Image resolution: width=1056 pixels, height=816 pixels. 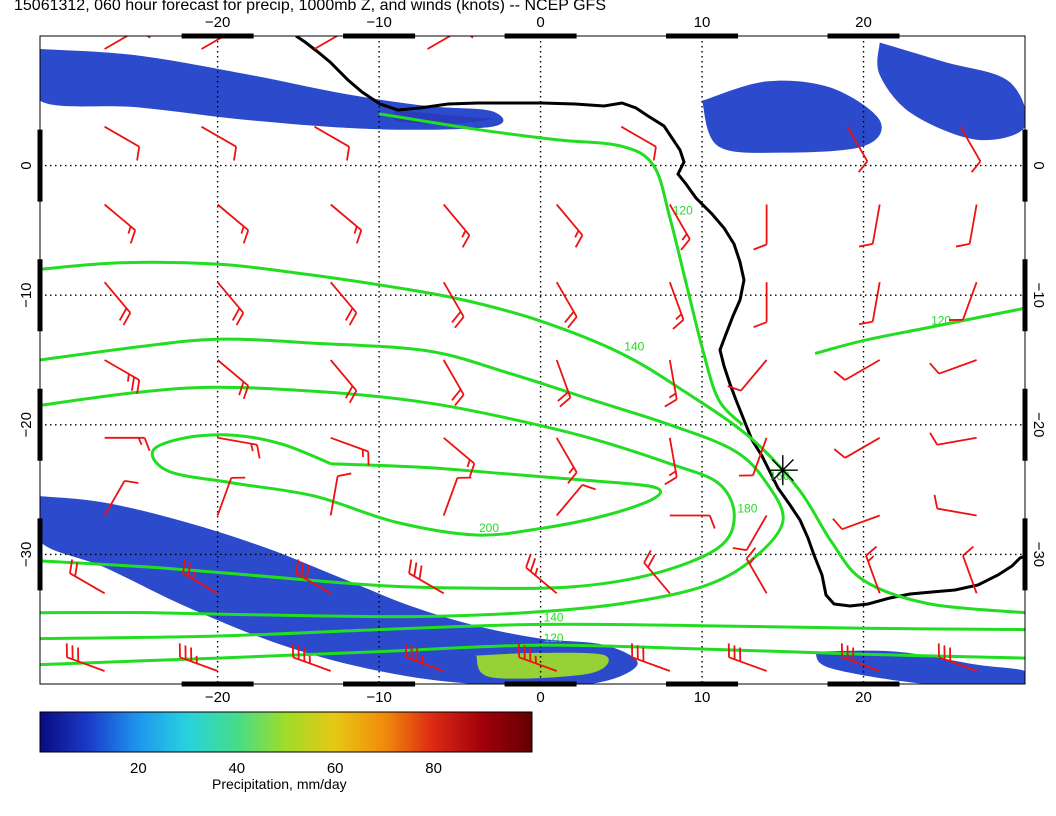 I want to click on lat-tick-label-right: −10, so click(x=1038, y=294).